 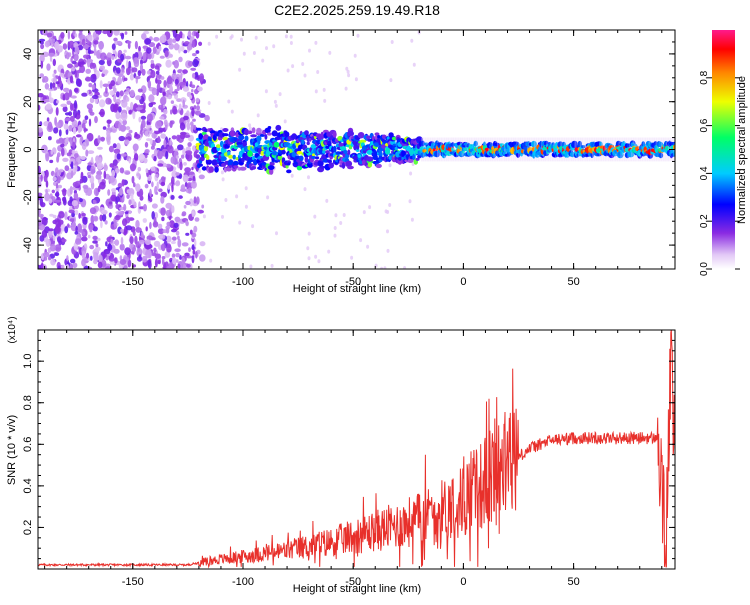 What do you see at coordinates (28, 444) in the screenshot?
I see `y-tick-label: 0.6` at bounding box center [28, 444].